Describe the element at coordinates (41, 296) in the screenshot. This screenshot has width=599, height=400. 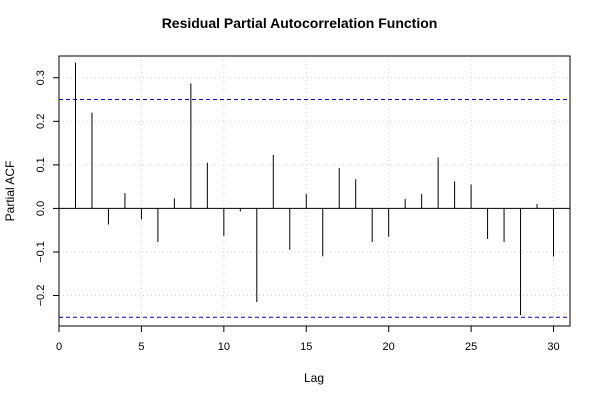
I see `y-tick-label: −0.2` at that location.